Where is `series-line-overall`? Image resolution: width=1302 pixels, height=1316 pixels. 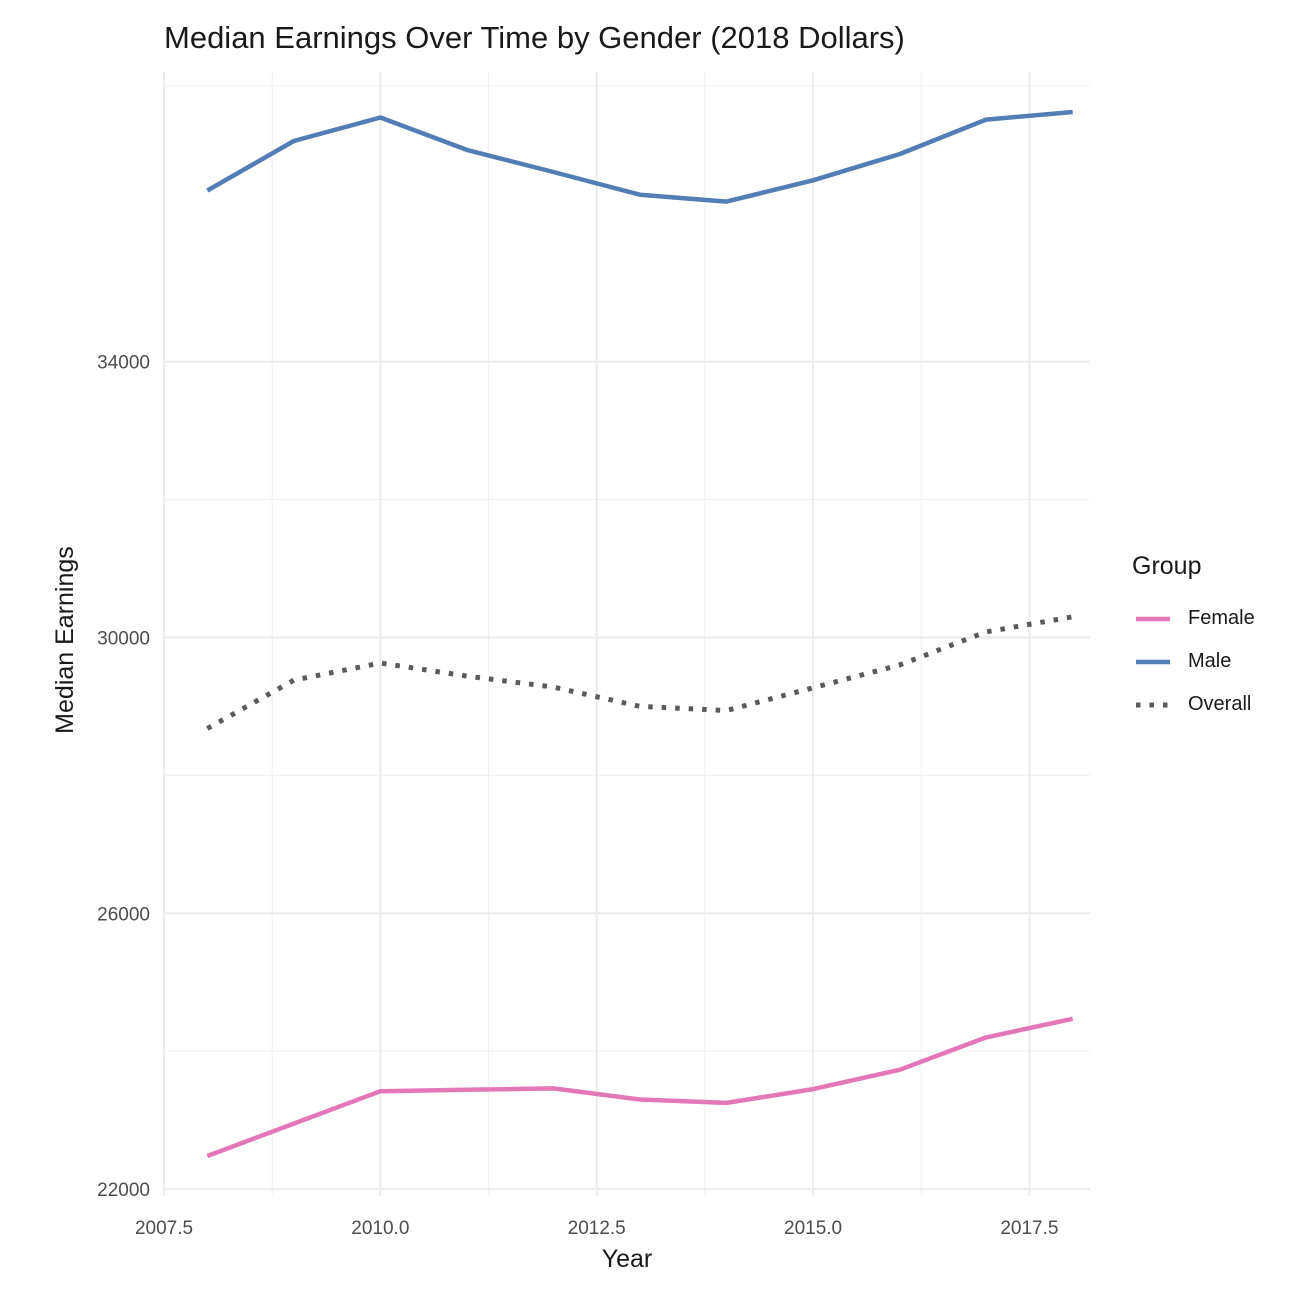
series-line-overall is located at coordinates (640, 672).